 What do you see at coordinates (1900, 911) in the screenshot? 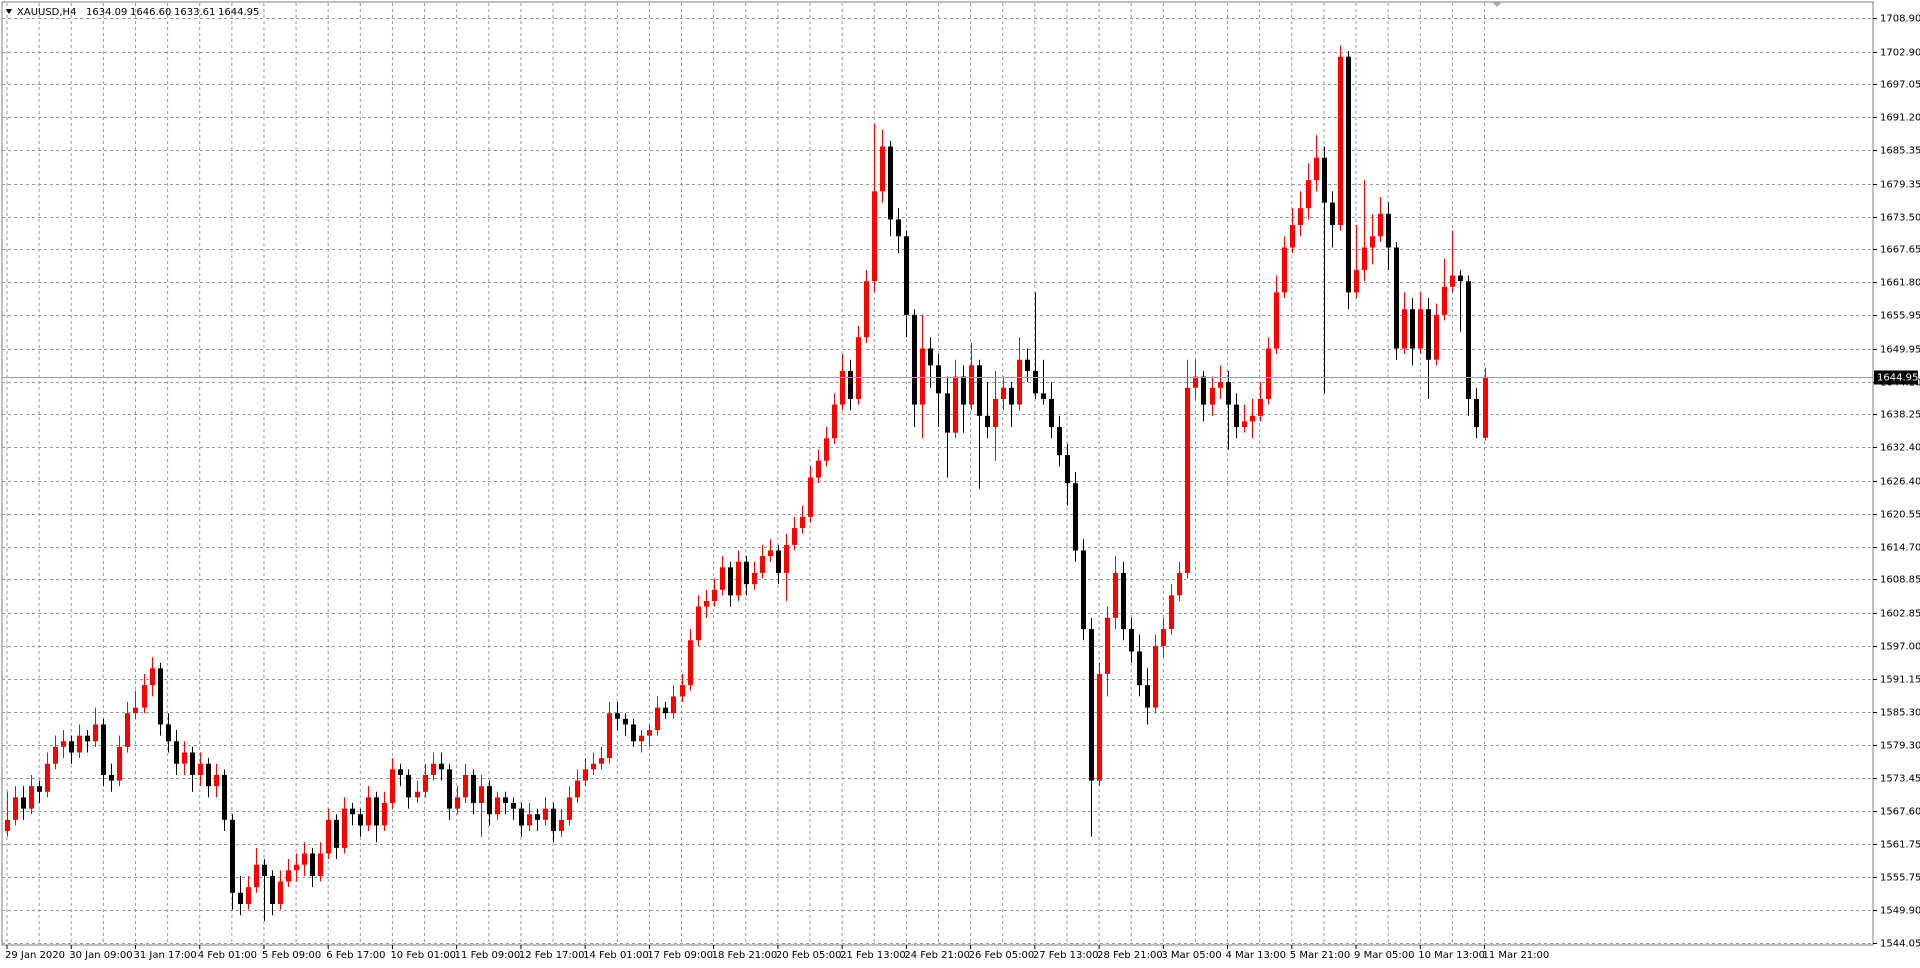
I see `y-tick-label: 1549.90` at bounding box center [1900, 911].